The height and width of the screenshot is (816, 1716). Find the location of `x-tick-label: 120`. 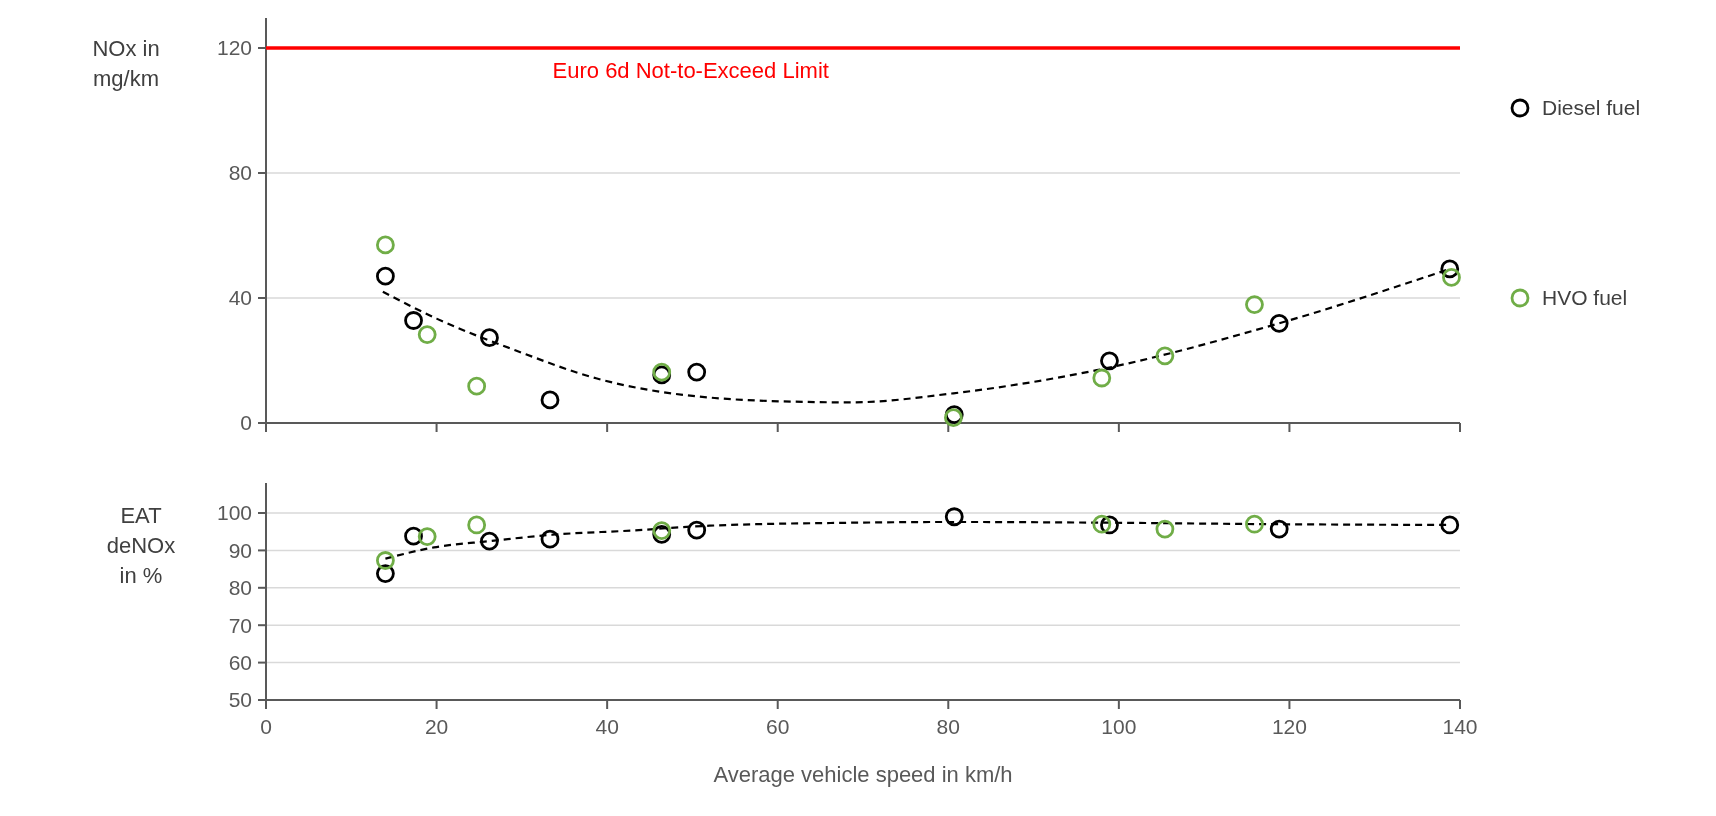

x-tick-label: 120 is located at coordinates (1289, 726).